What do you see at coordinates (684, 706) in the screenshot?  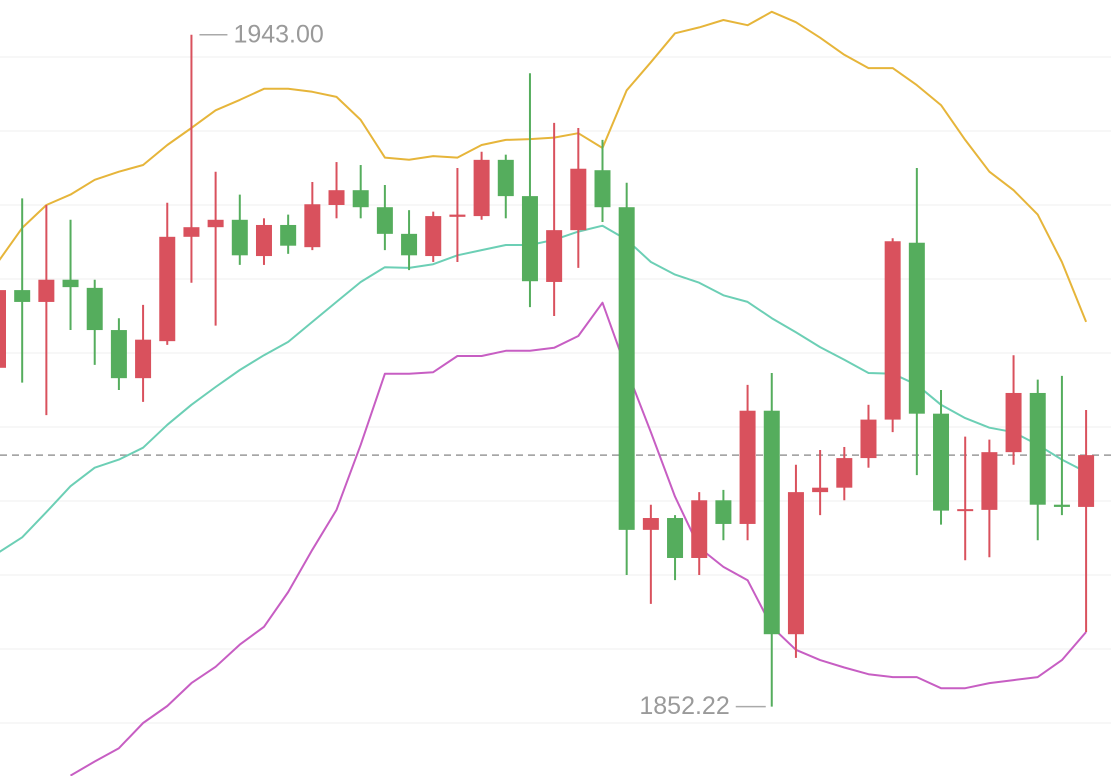 I see `annotation-label: 1852.22` at bounding box center [684, 706].